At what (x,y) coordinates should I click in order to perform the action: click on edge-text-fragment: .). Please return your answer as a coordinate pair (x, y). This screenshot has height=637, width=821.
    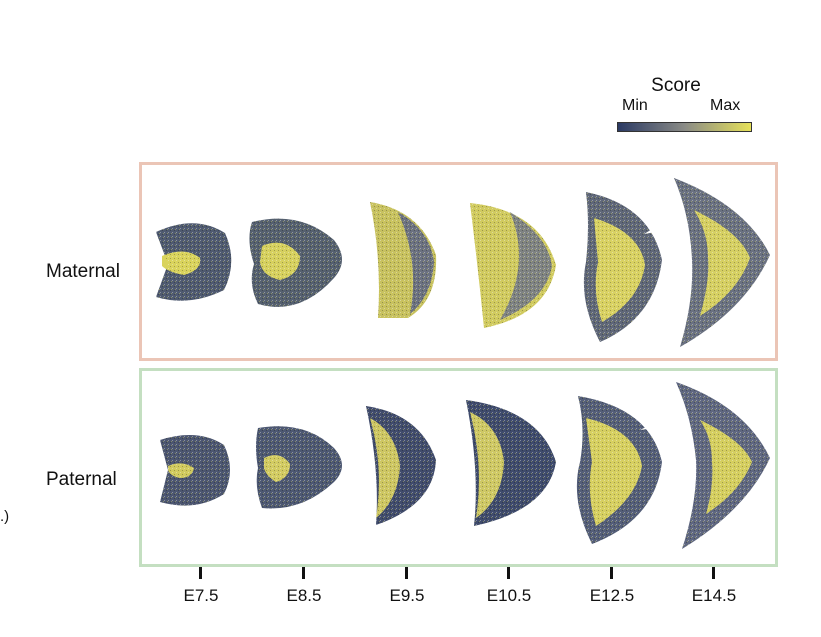
    Looking at the image, I should click on (5, 516).